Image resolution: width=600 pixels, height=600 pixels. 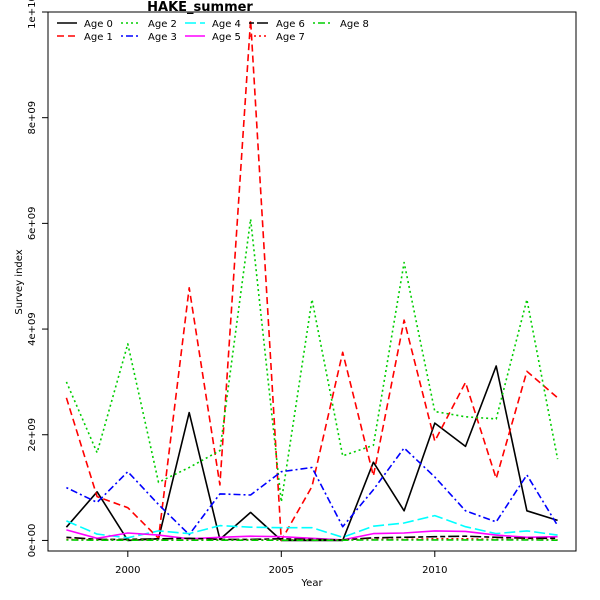 What do you see at coordinates (354, 24) in the screenshot?
I see `legend-label-age-8: Age 8` at bounding box center [354, 24].